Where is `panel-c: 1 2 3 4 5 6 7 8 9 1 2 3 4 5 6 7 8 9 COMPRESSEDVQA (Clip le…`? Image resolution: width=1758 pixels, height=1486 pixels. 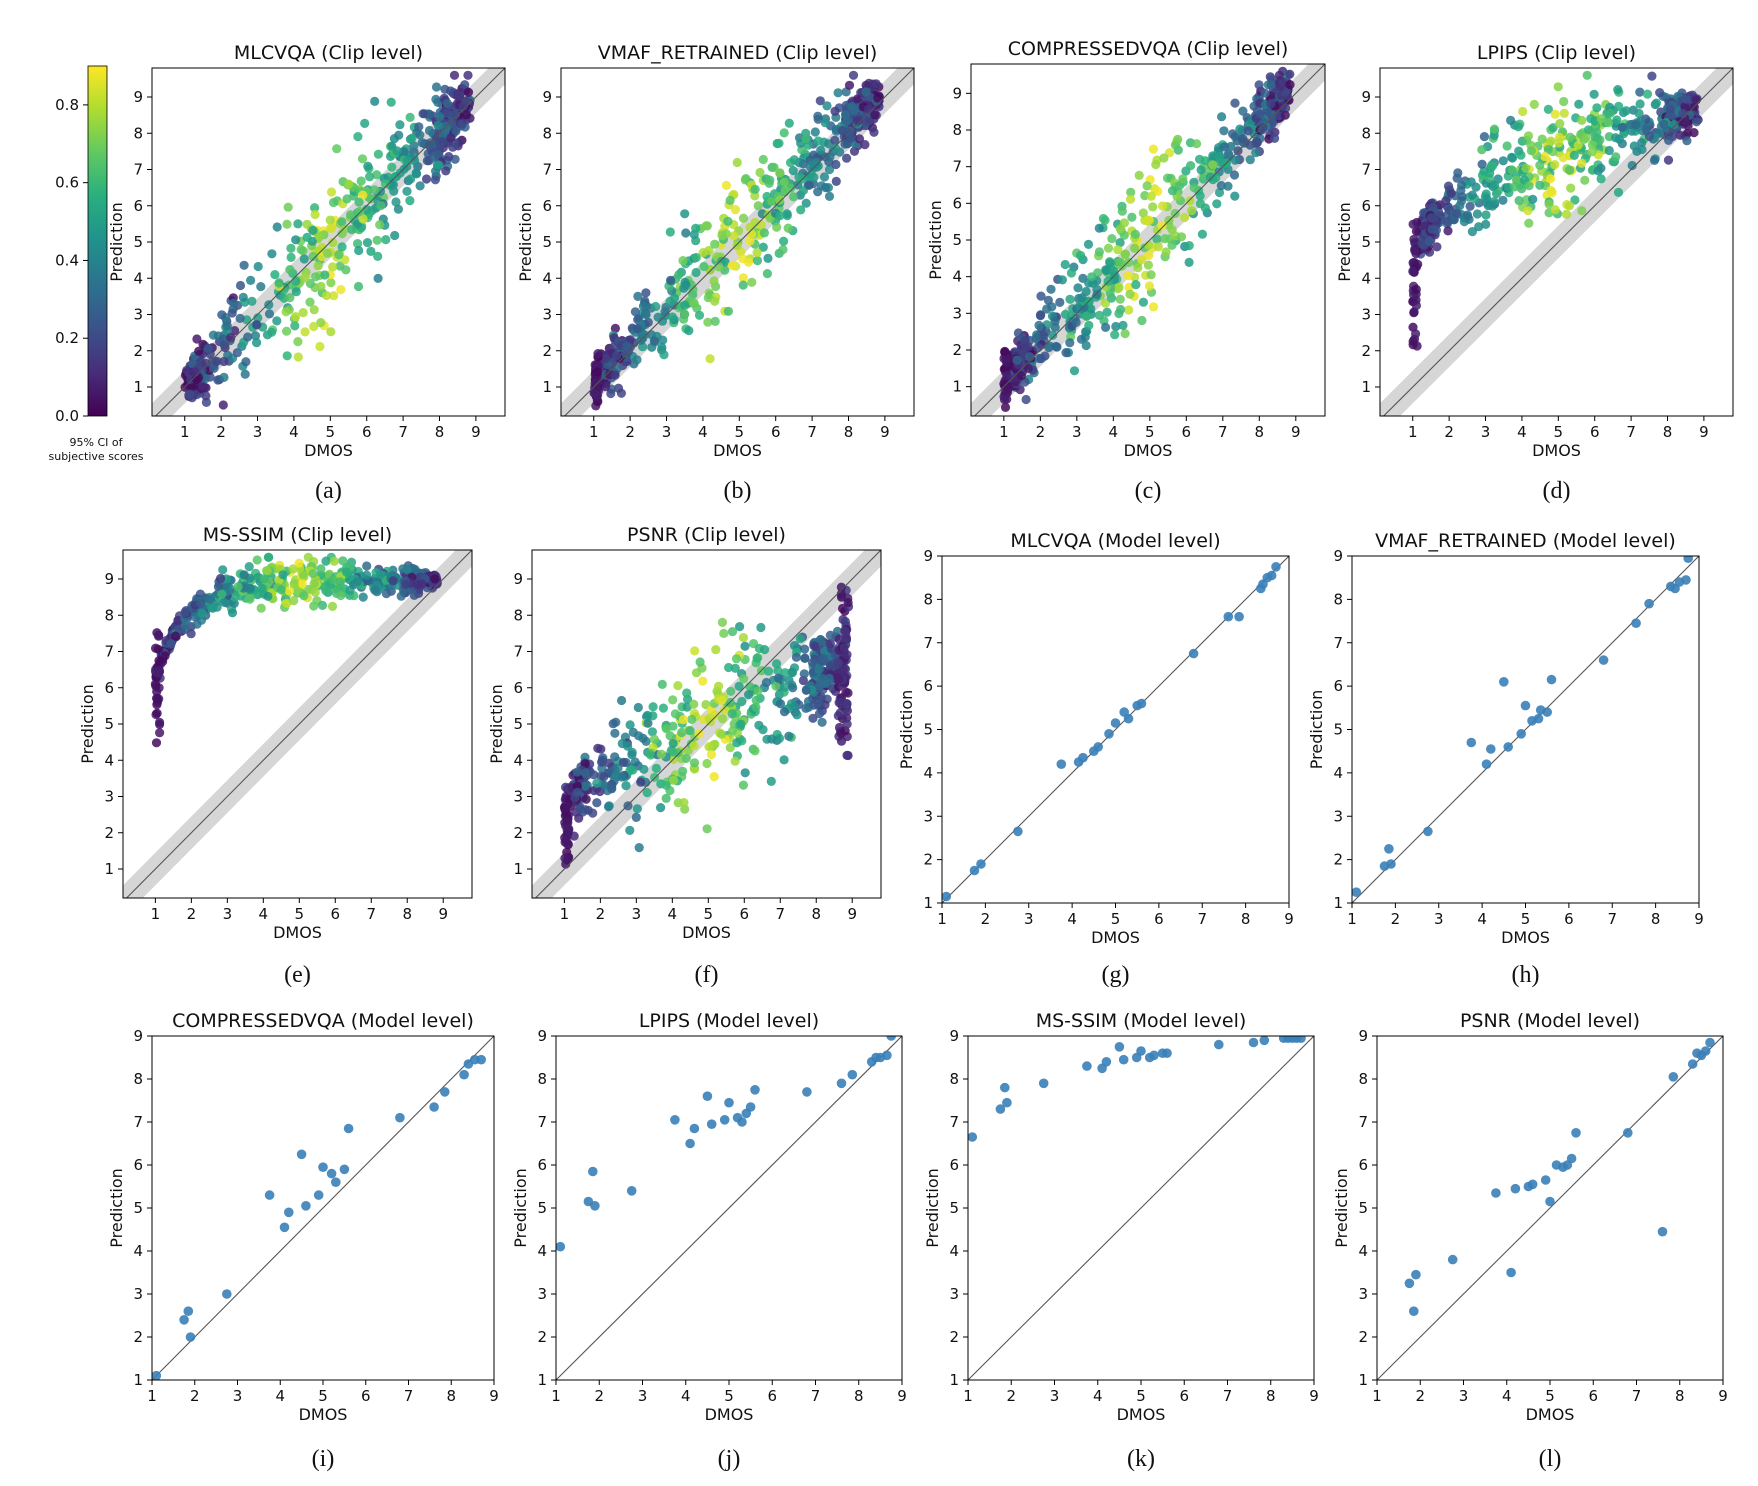
panel-c: 1 2 3 4 5 6 7 8 9 1 2 3 4 5 6 7 8 9 COMPRESSEDVQA (Clip le… is located at coordinates (1126, 271).